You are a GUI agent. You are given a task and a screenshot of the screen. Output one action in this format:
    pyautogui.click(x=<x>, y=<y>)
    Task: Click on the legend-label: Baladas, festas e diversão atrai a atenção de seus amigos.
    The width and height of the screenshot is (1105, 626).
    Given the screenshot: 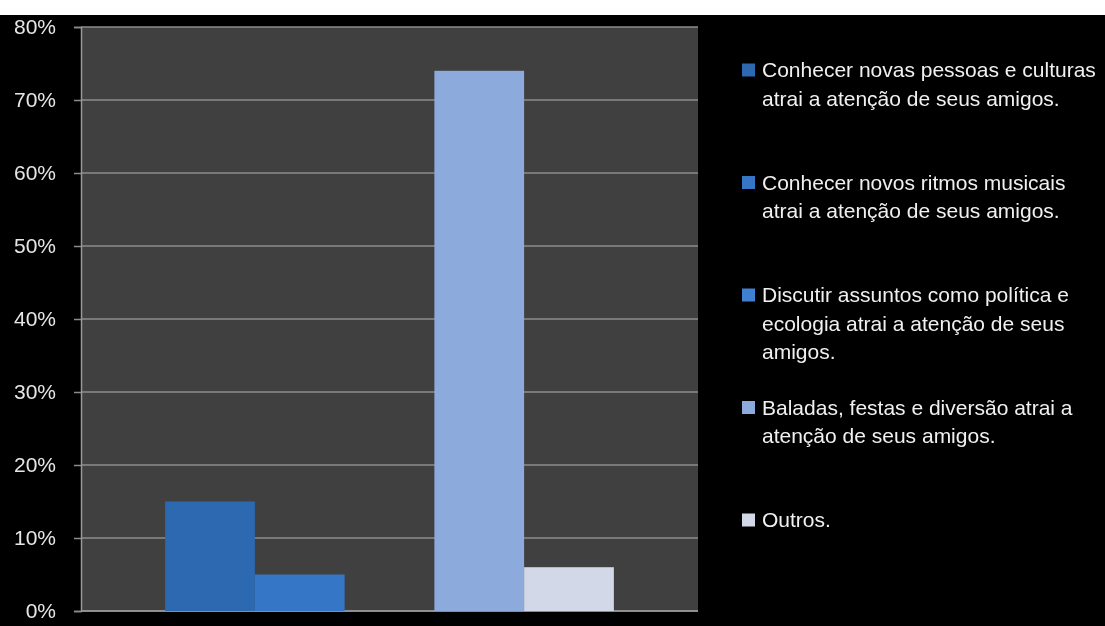 What is the action you would take?
    pyautogui.click(x=917, y=421)
    